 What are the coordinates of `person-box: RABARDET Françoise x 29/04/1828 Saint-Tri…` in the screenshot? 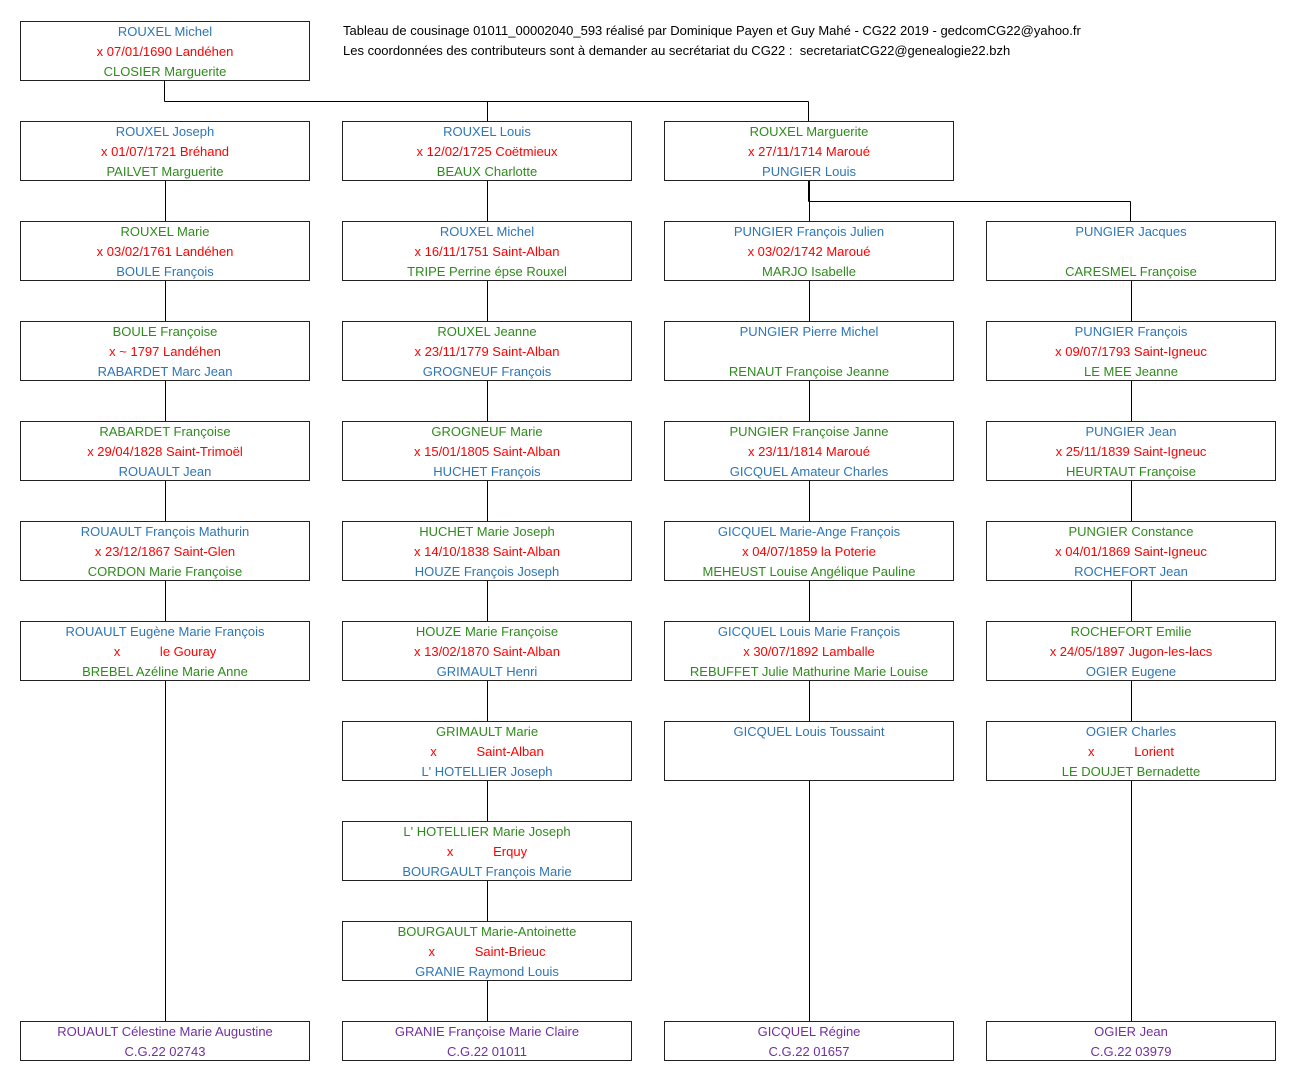 It's located at (165, 451).